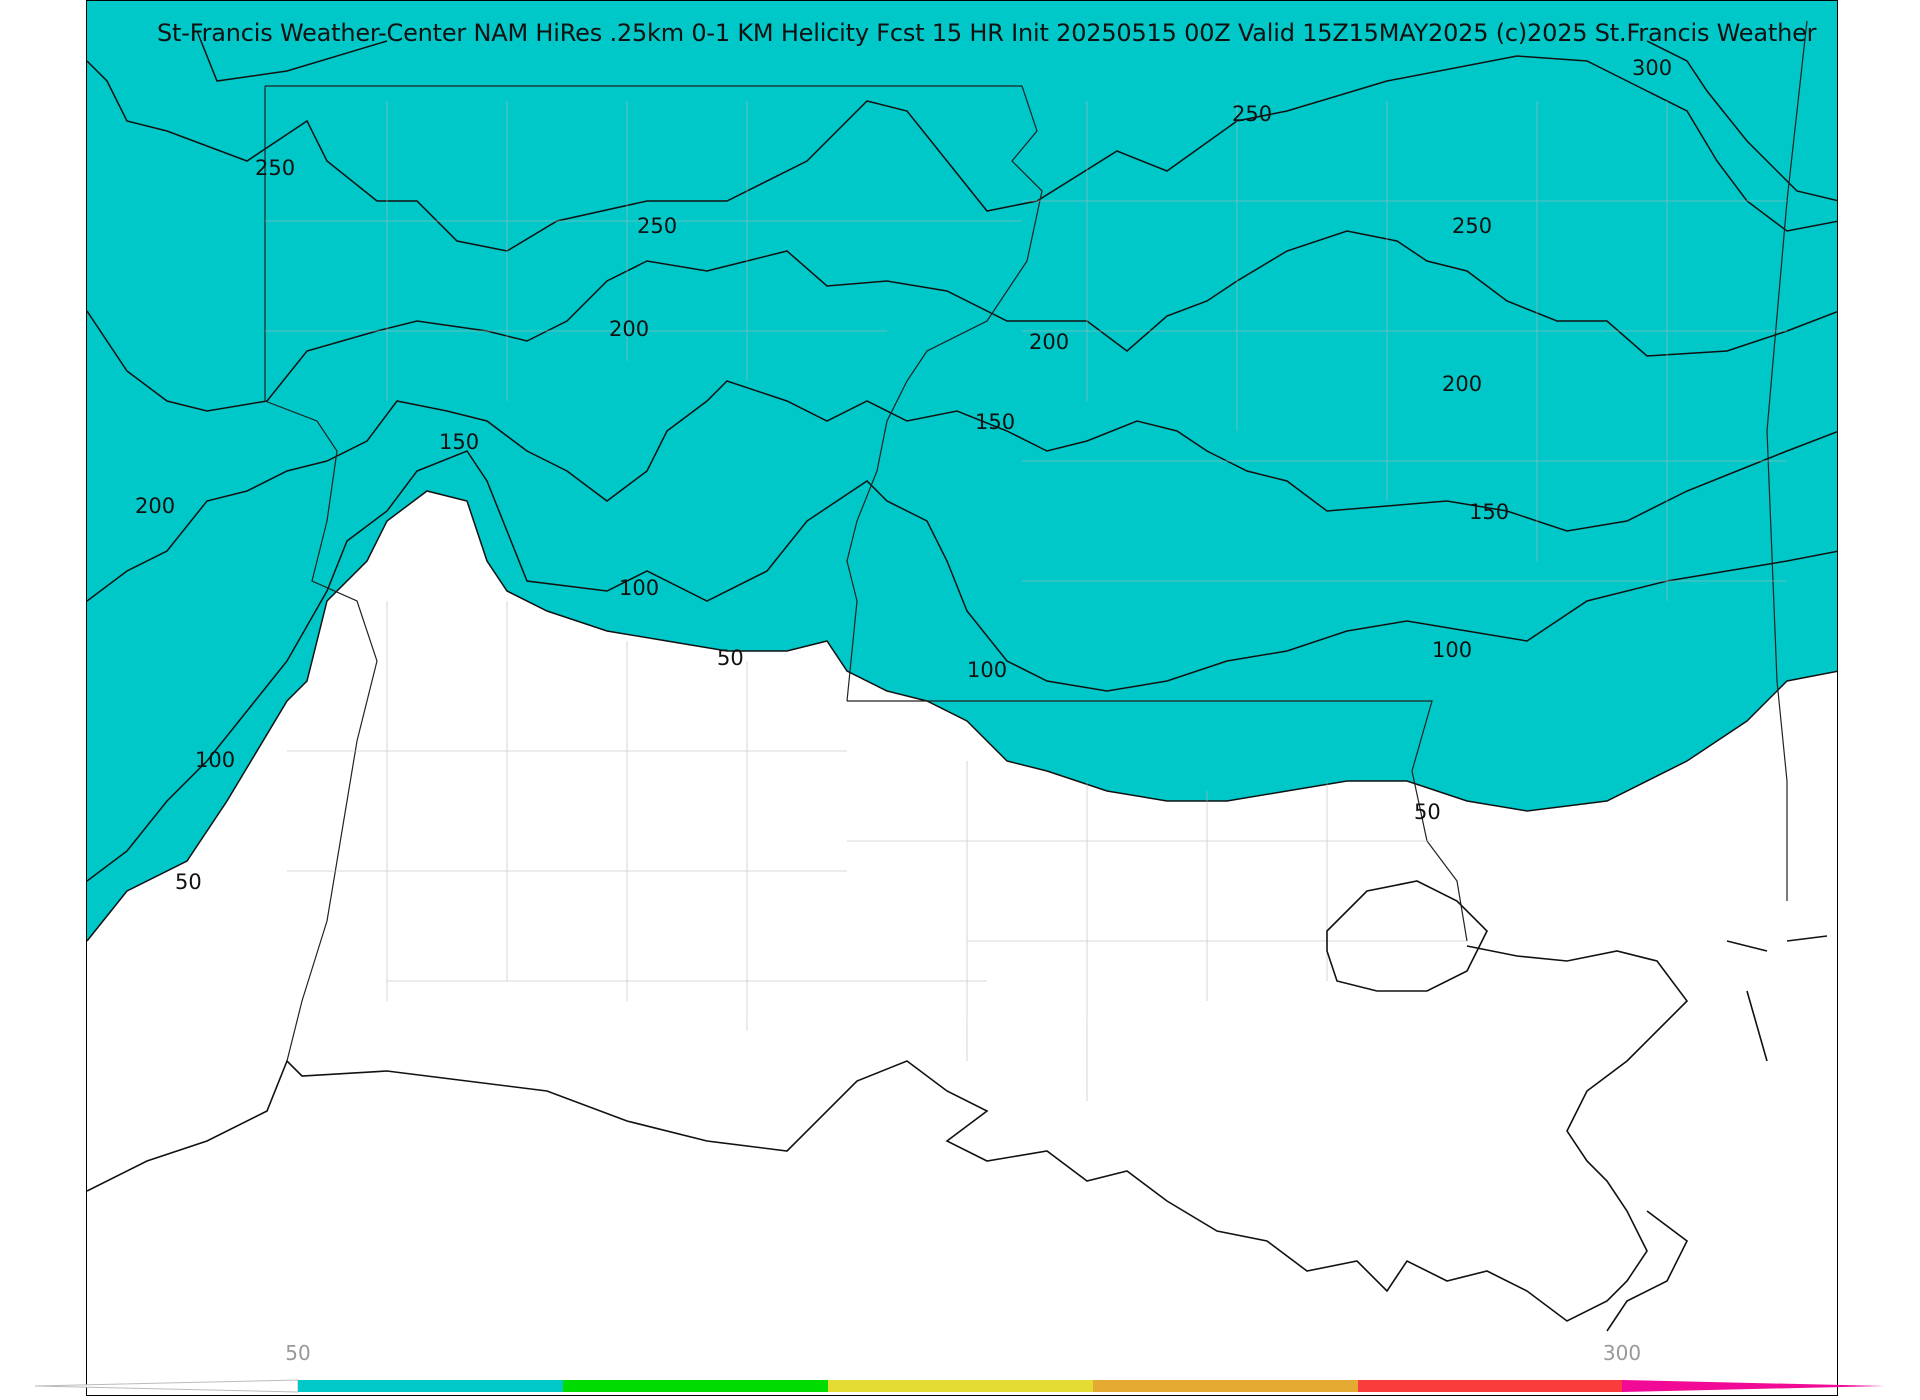 This screenshot has height=1400, width=1920. I want to click on label-200-b: 200, so click(1049, 342).